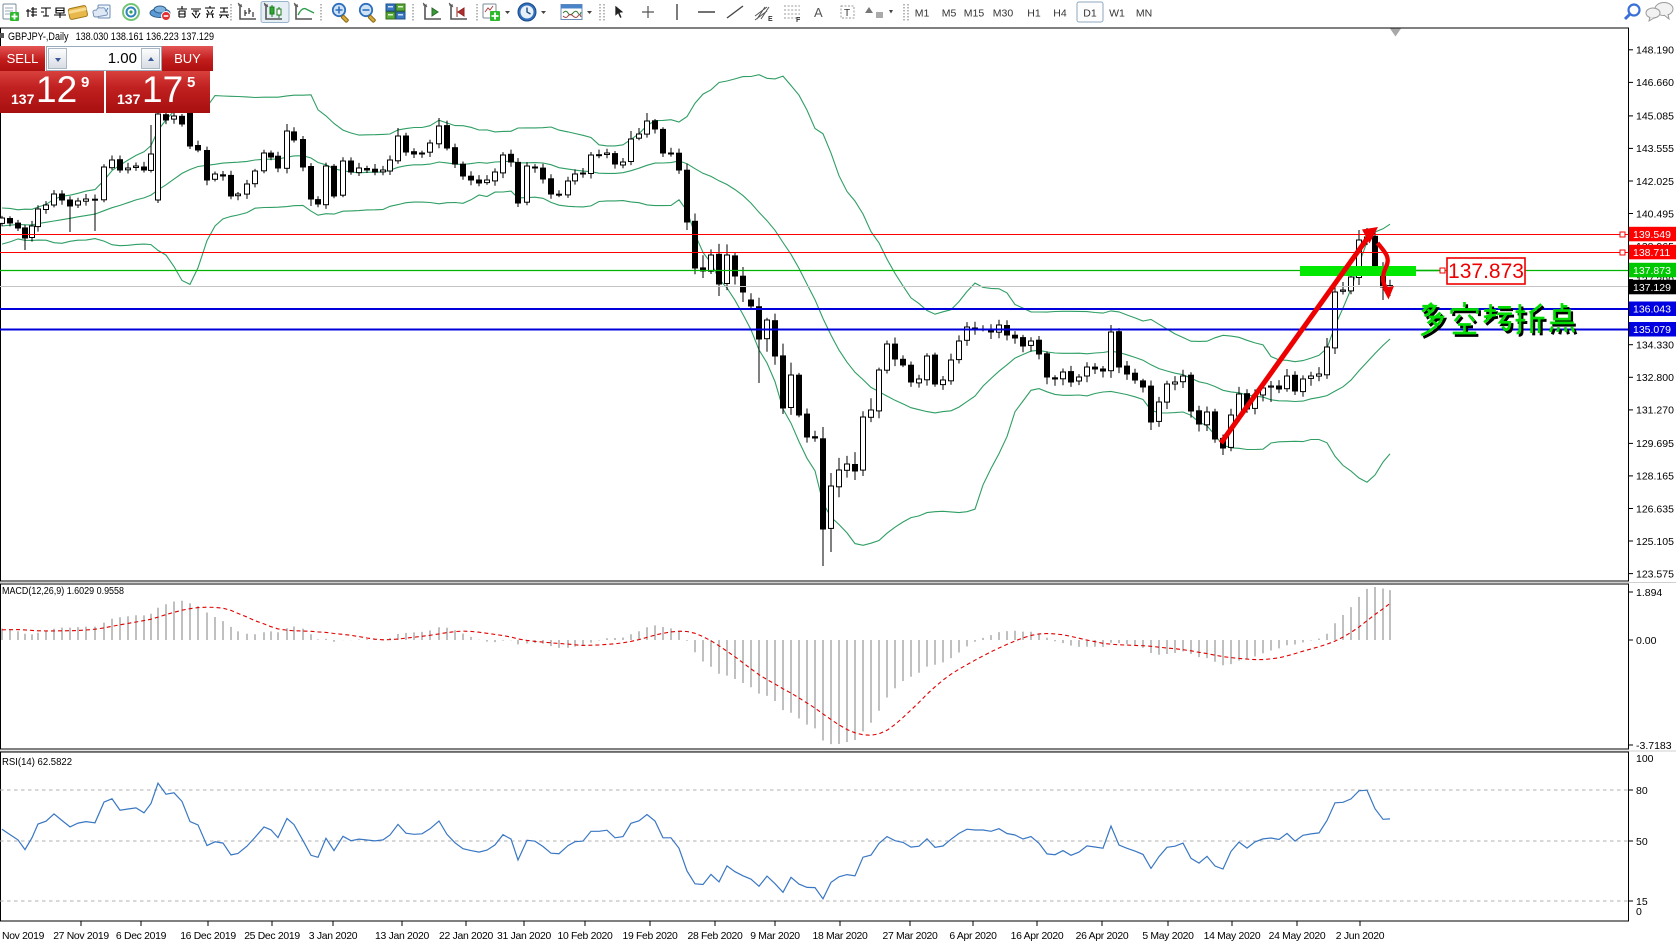  I want to click on svg-text: 139.549, so click(1652, 235).